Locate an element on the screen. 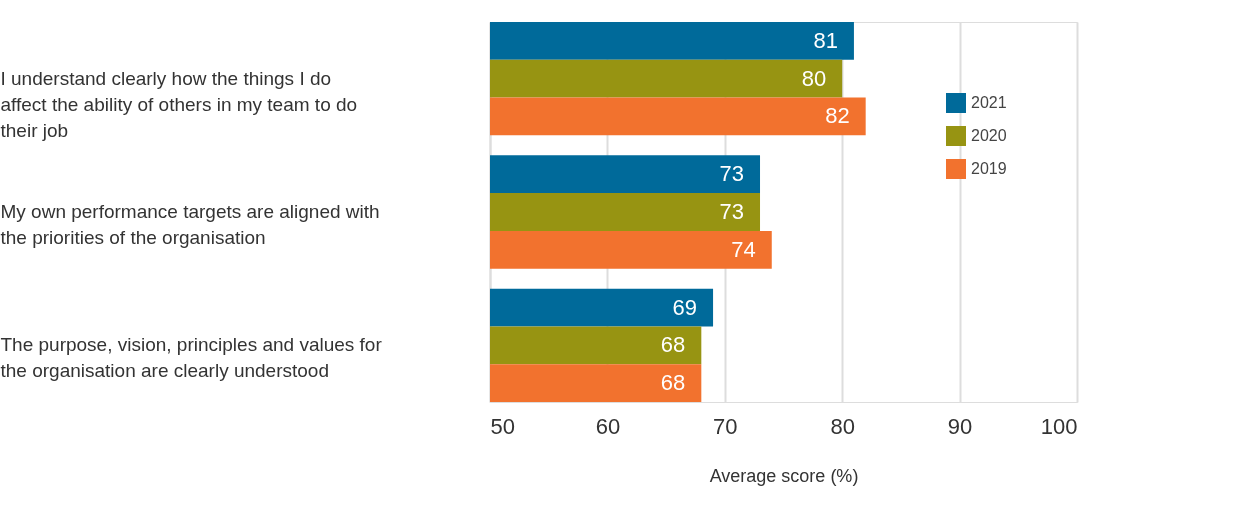 Image resolution: width=1234 pixels, height=506 pixels. x-tick-label: 70 is located at coordinates (725, 426).